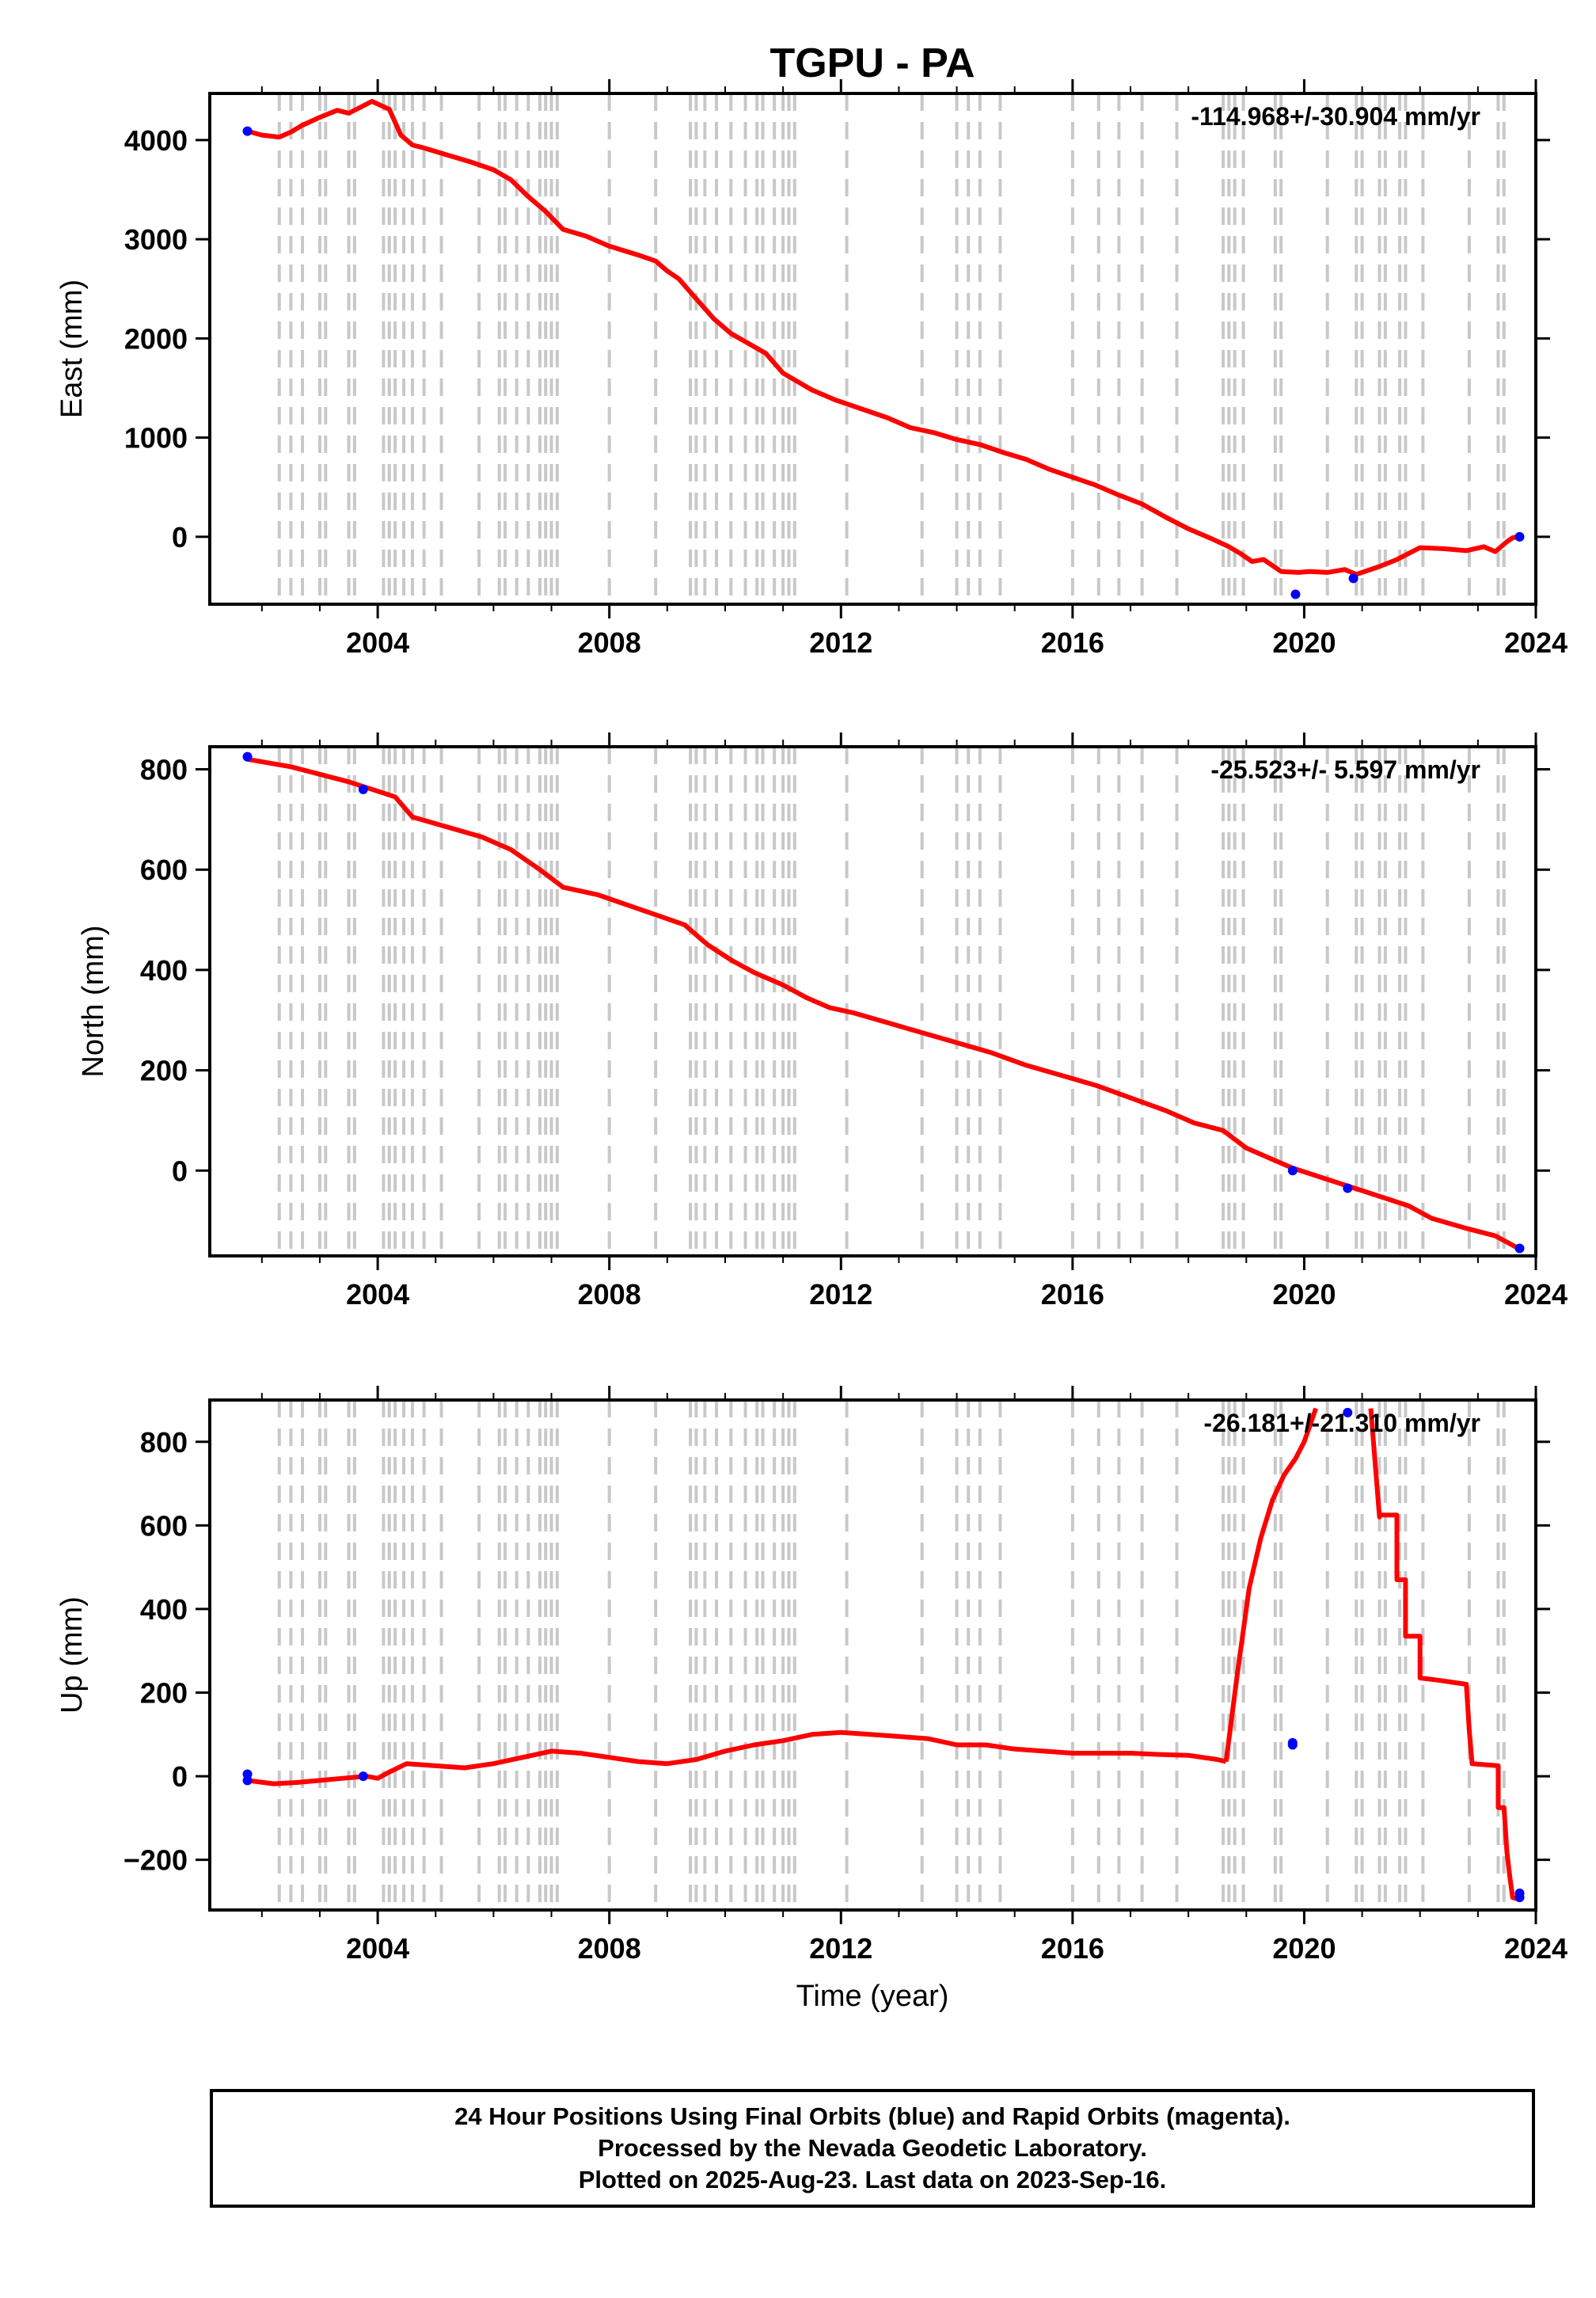 This screenshot has width=1596, height=2298. What do you see at coordinates (1335, 116) in the screenshot?
I see `rate-annotation: -114.968+/-30.904 mm/yr` at bounding box center [1335, 116].